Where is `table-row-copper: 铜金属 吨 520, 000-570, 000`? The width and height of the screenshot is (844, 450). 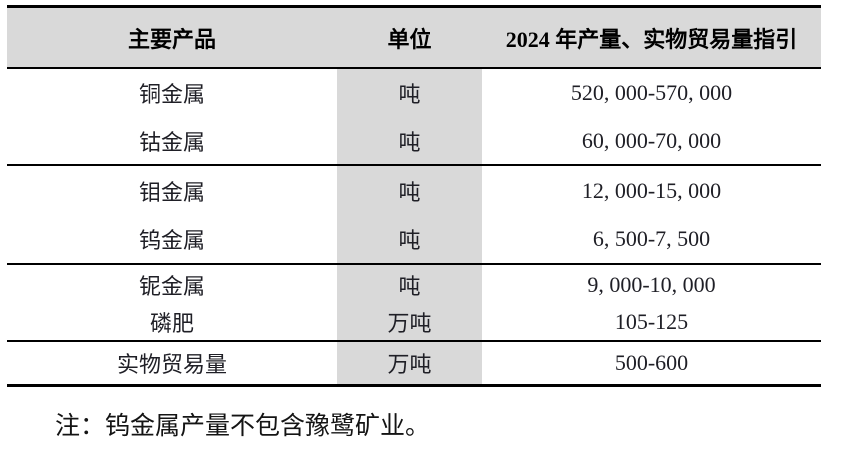
table-row-copper: 铜金属 吨 520, 000-570, 000 is located at coordinates (414, 93).